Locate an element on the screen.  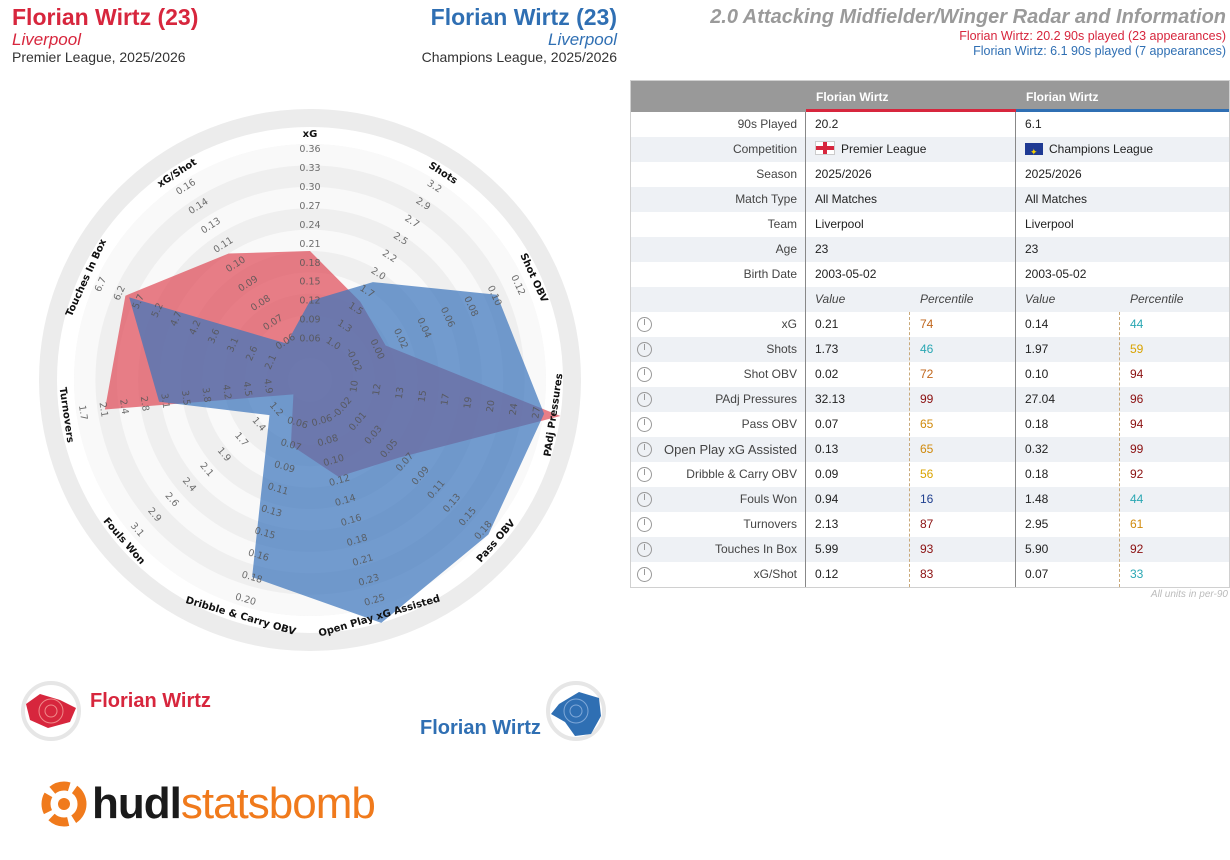
player2-value: 2025/2026 is located at coordinates (1053, 174).